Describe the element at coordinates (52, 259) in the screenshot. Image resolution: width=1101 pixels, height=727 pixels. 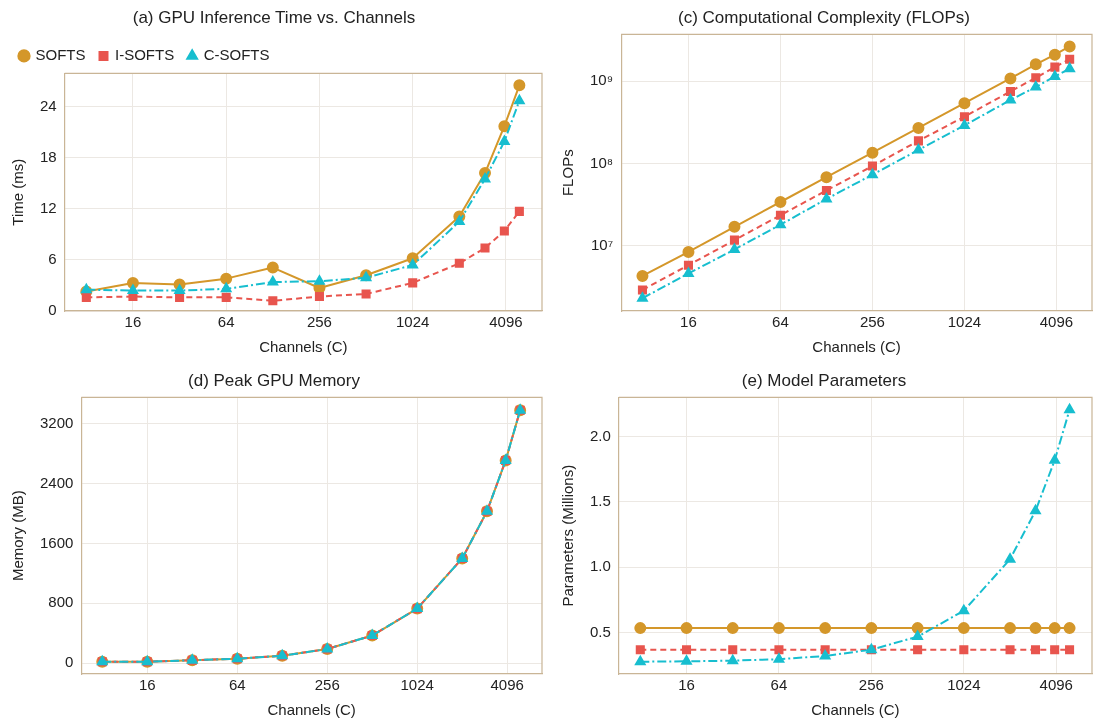
I see `y-tick-label: 6` at that location.